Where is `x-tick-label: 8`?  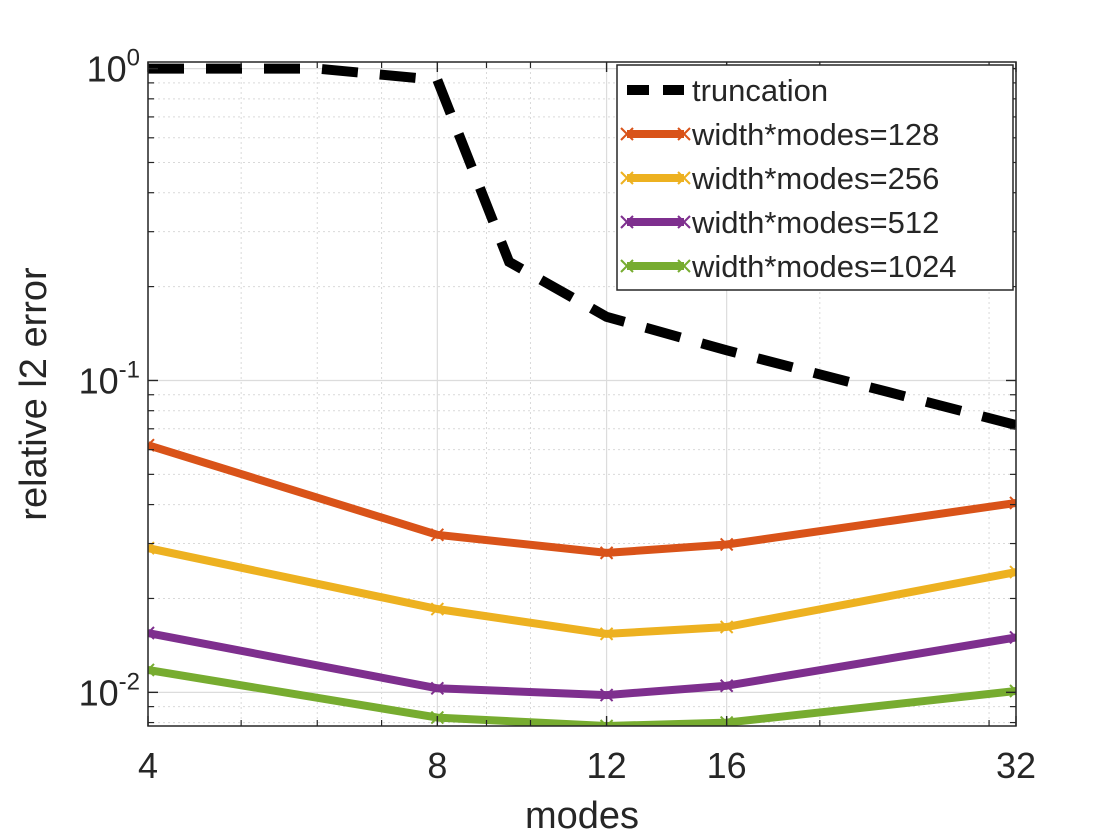 x-tick-label: 8 is located at coordinates (437, 765).